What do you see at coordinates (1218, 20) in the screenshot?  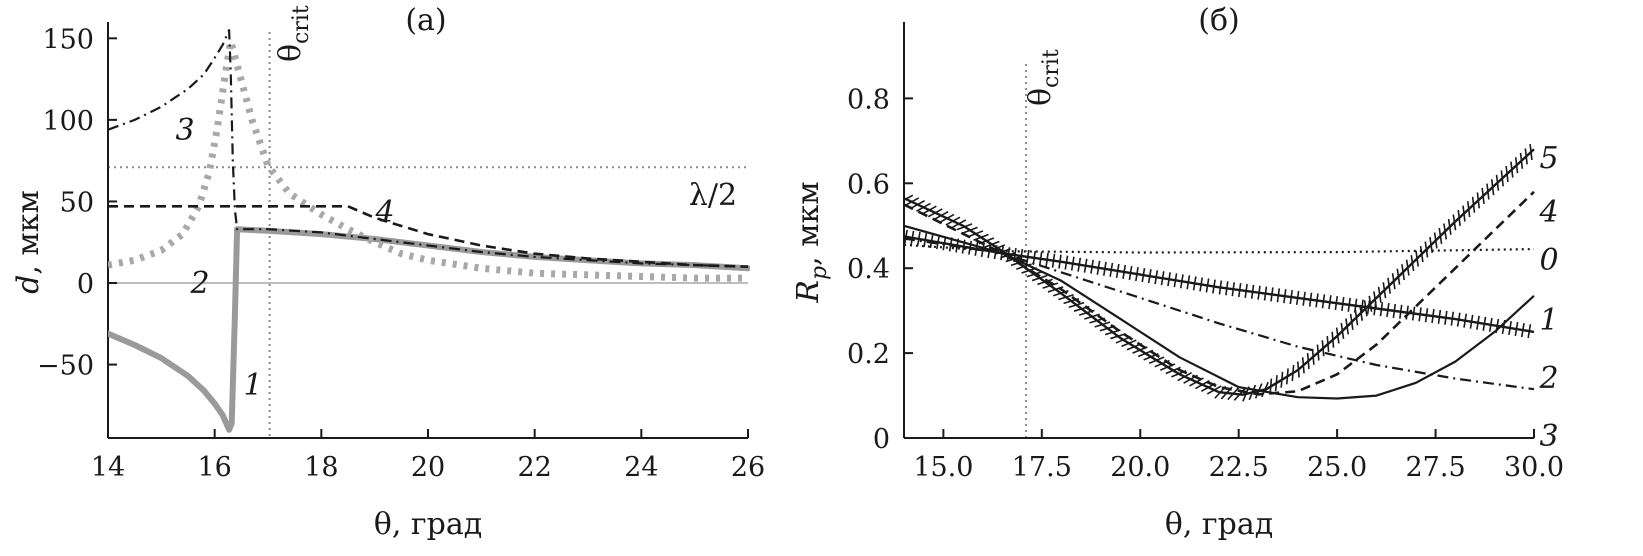 I see `panel-tag: (б)` at bounding box center [1218, 20].